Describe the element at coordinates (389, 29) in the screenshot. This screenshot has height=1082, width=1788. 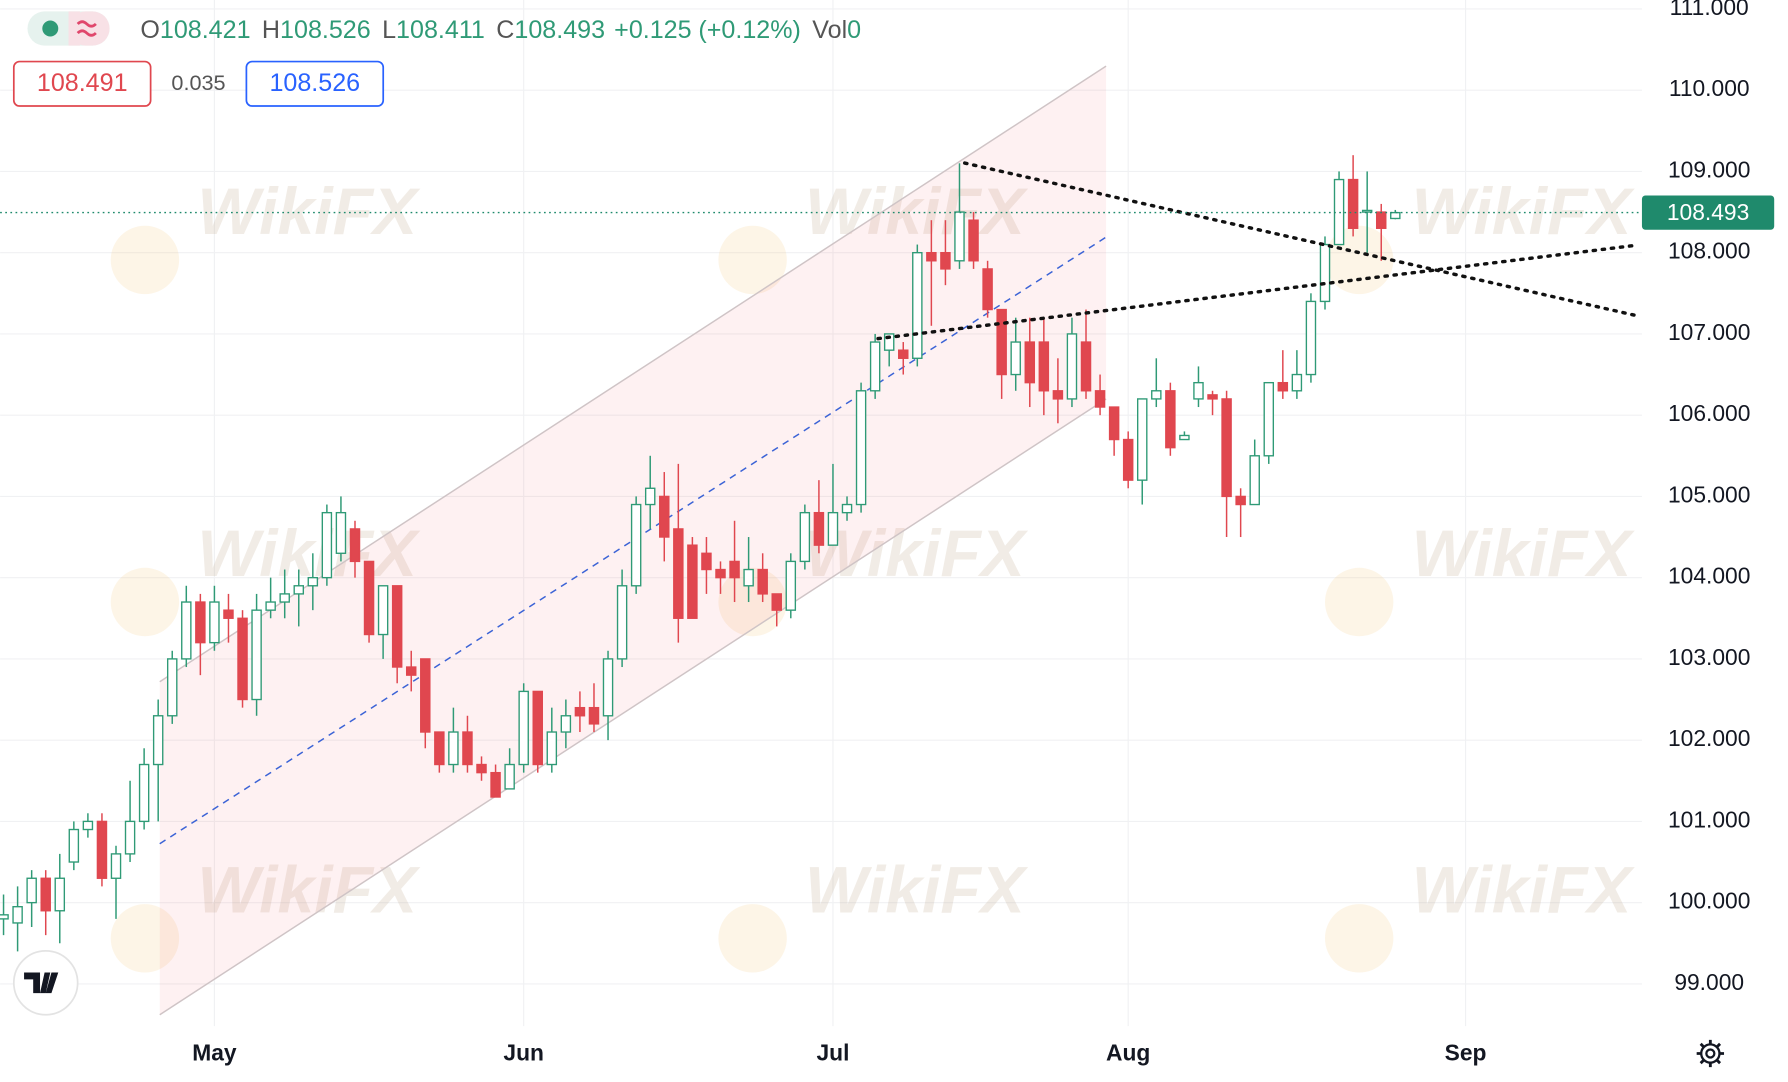
I see `label: L` at that location.